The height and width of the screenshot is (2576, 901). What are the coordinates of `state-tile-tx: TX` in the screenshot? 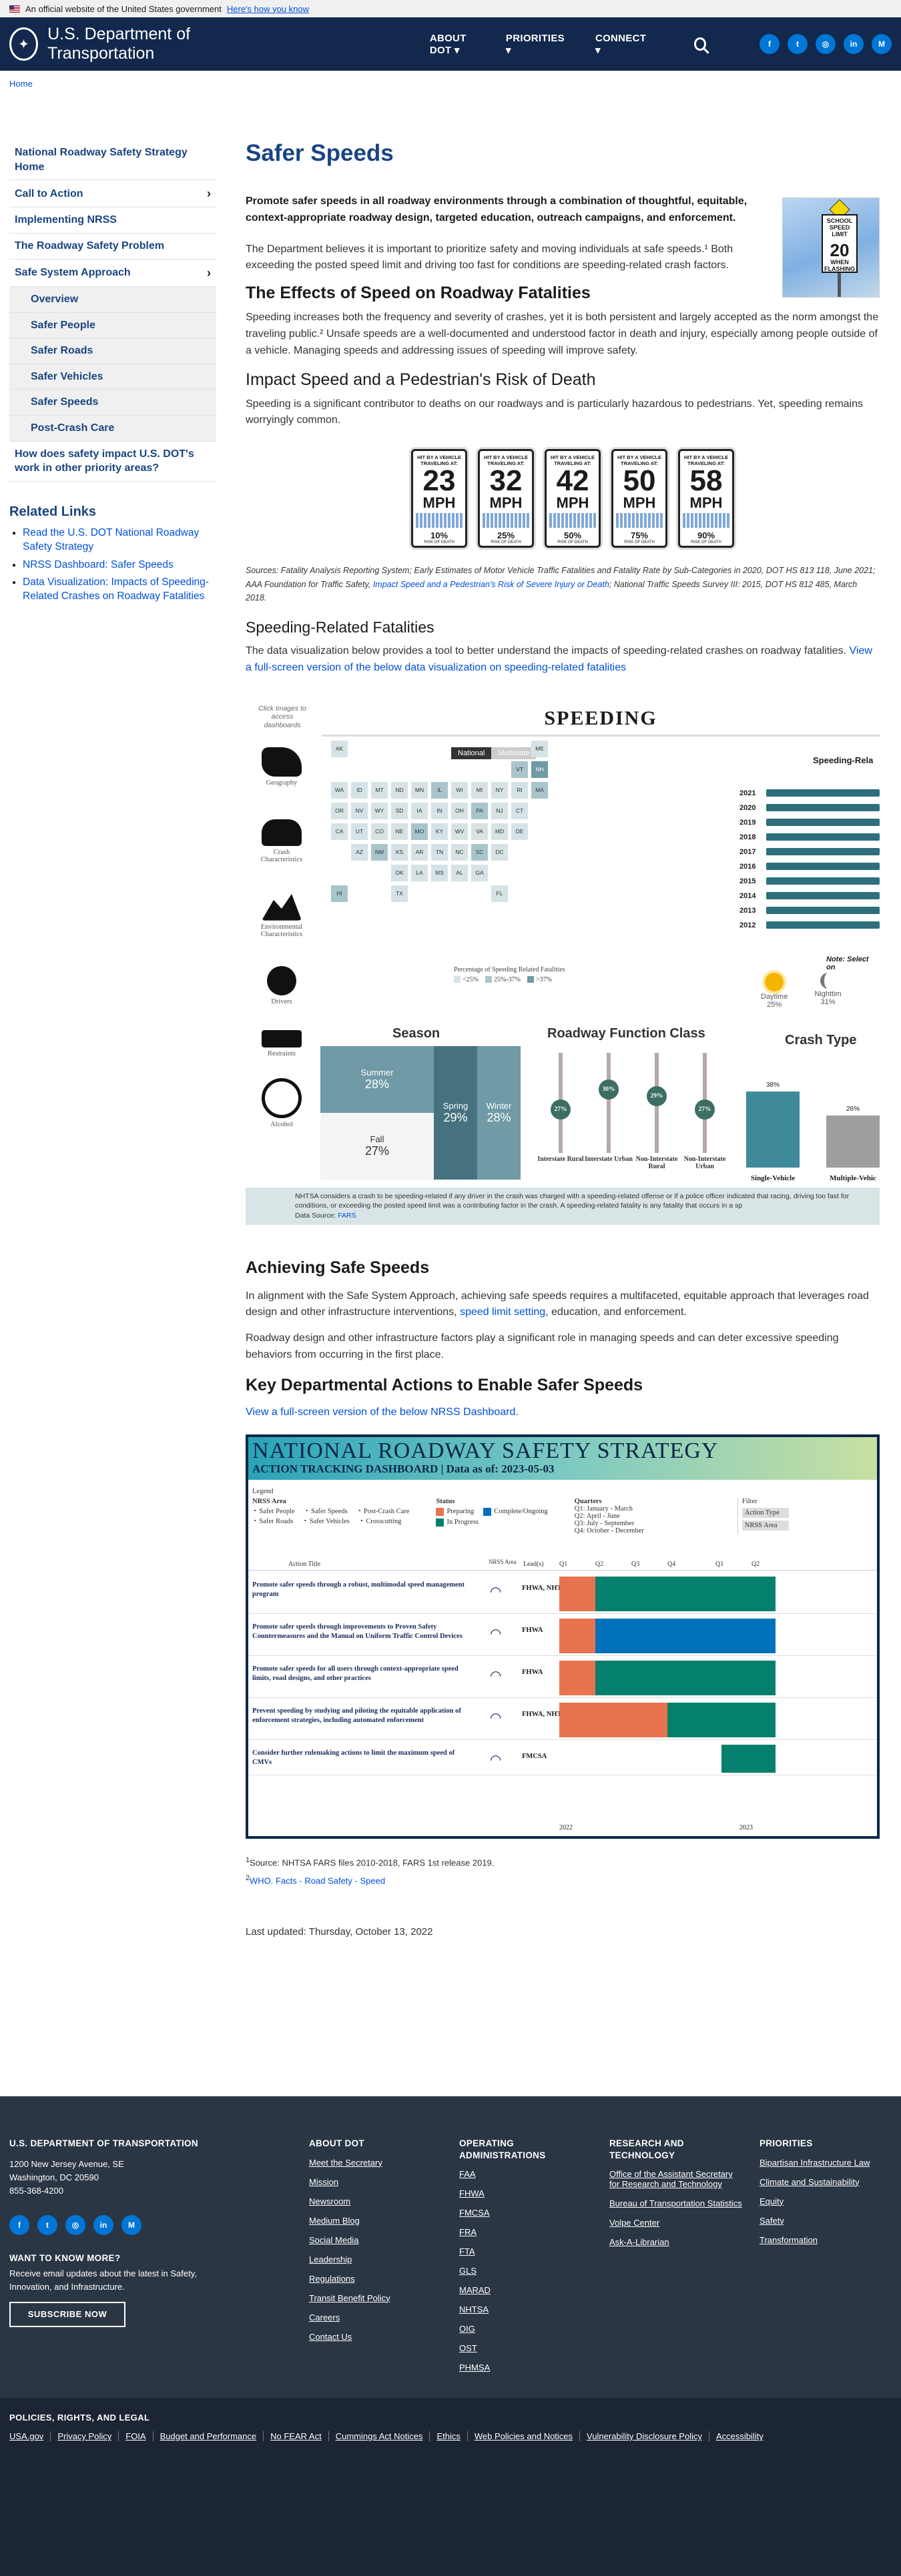 It's located at (399, 893).